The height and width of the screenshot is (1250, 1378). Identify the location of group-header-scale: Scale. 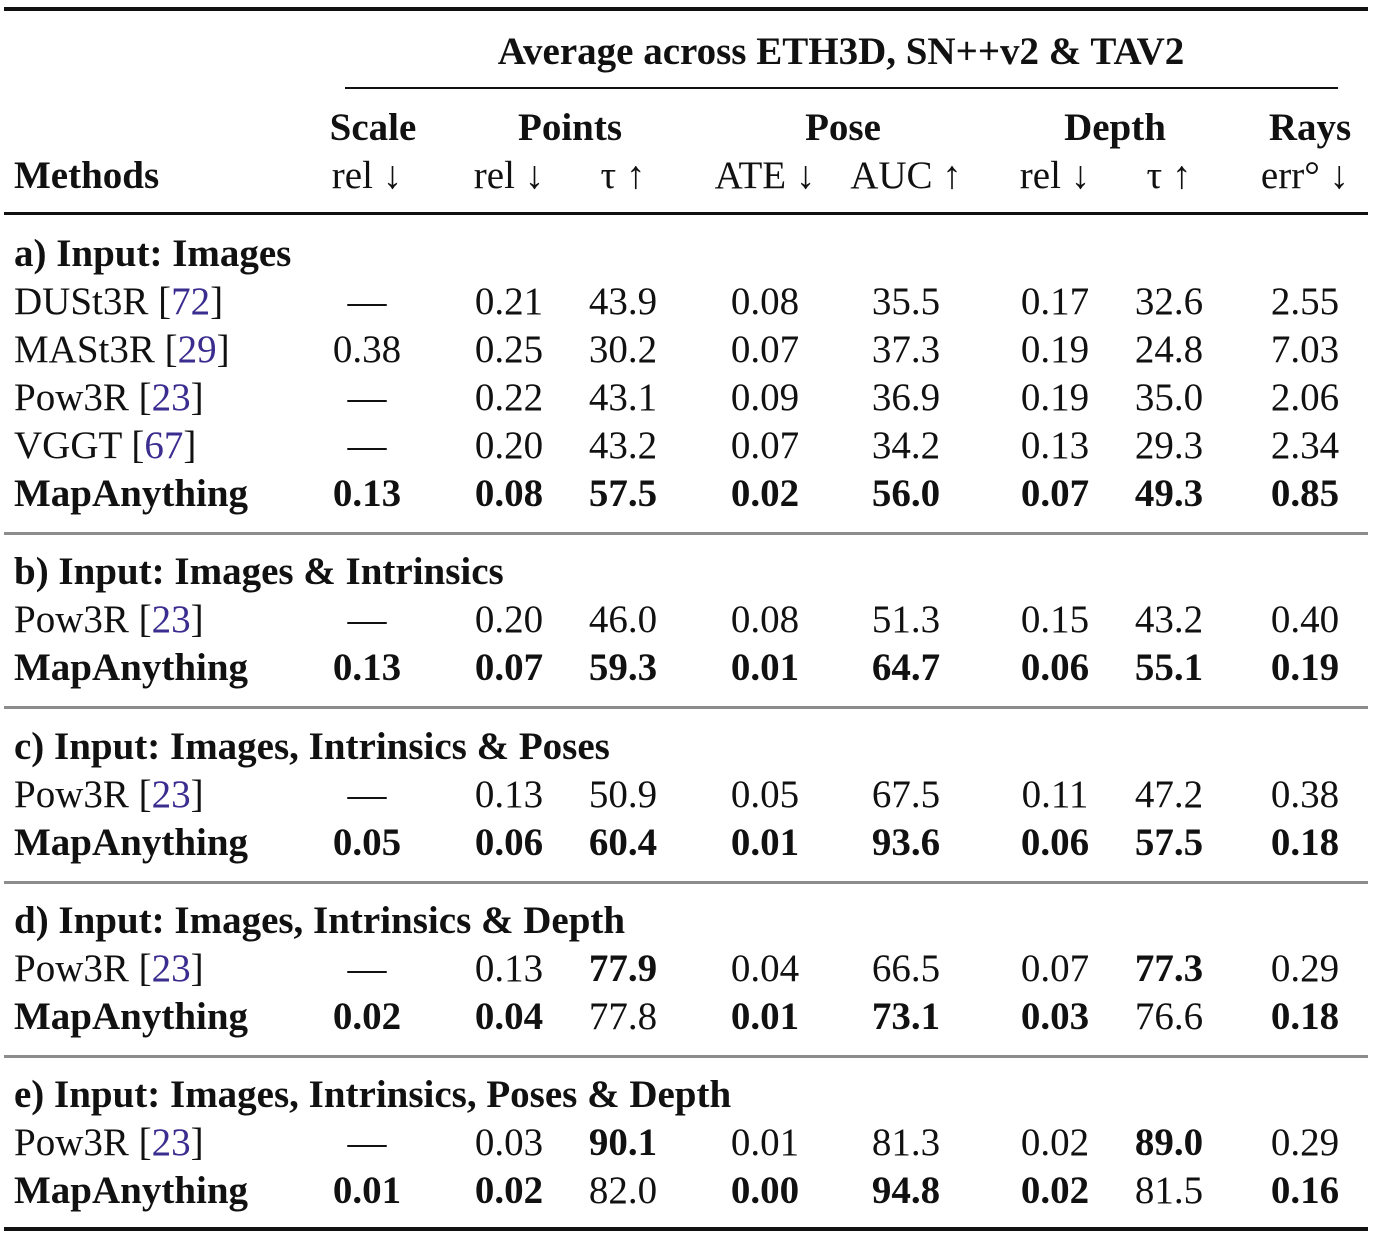
(373, 127).